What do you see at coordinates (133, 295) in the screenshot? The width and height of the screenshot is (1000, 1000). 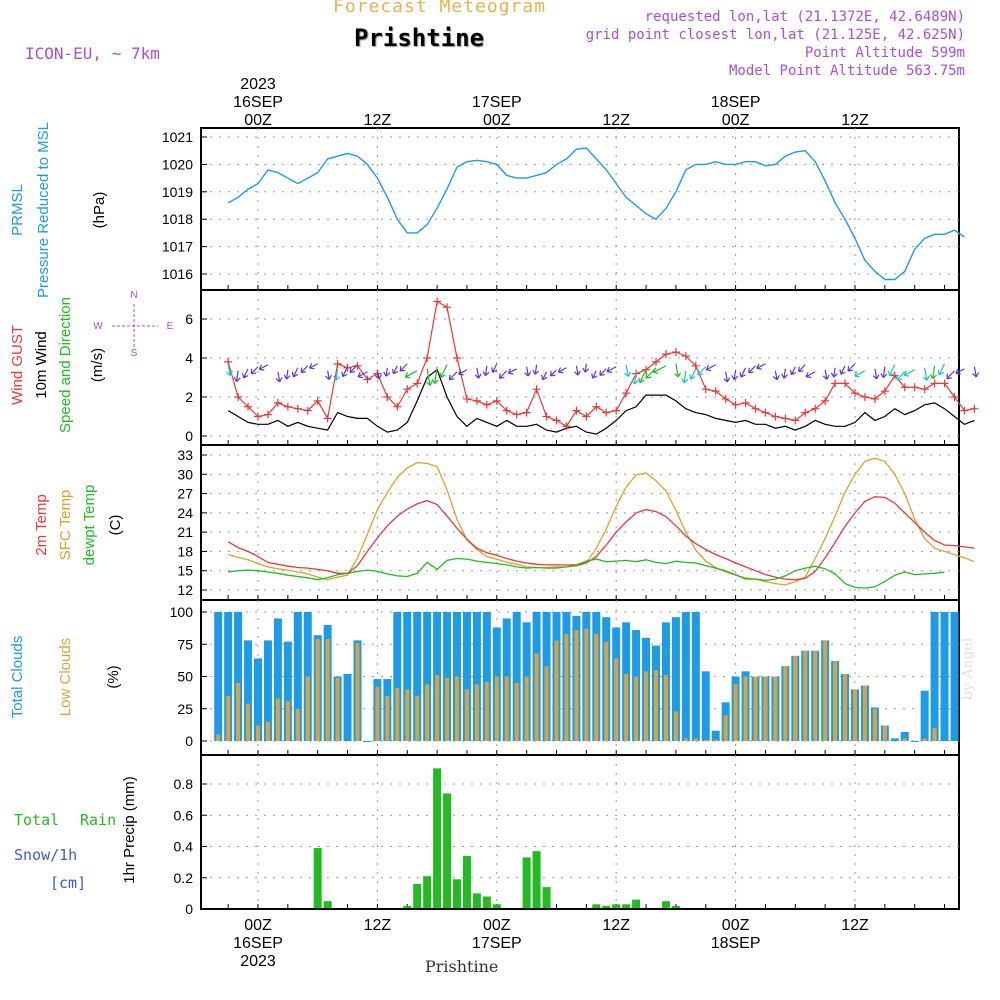 I see `compass-n: N` at bounding box center [133, 295].